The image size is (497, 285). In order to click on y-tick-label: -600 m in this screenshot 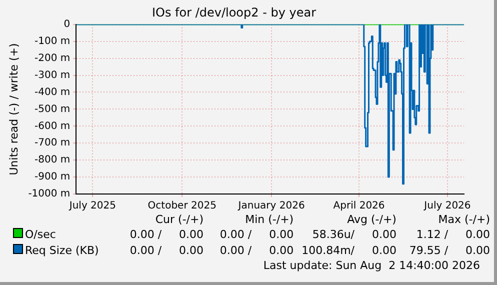, I will do `click(52, 126)`.